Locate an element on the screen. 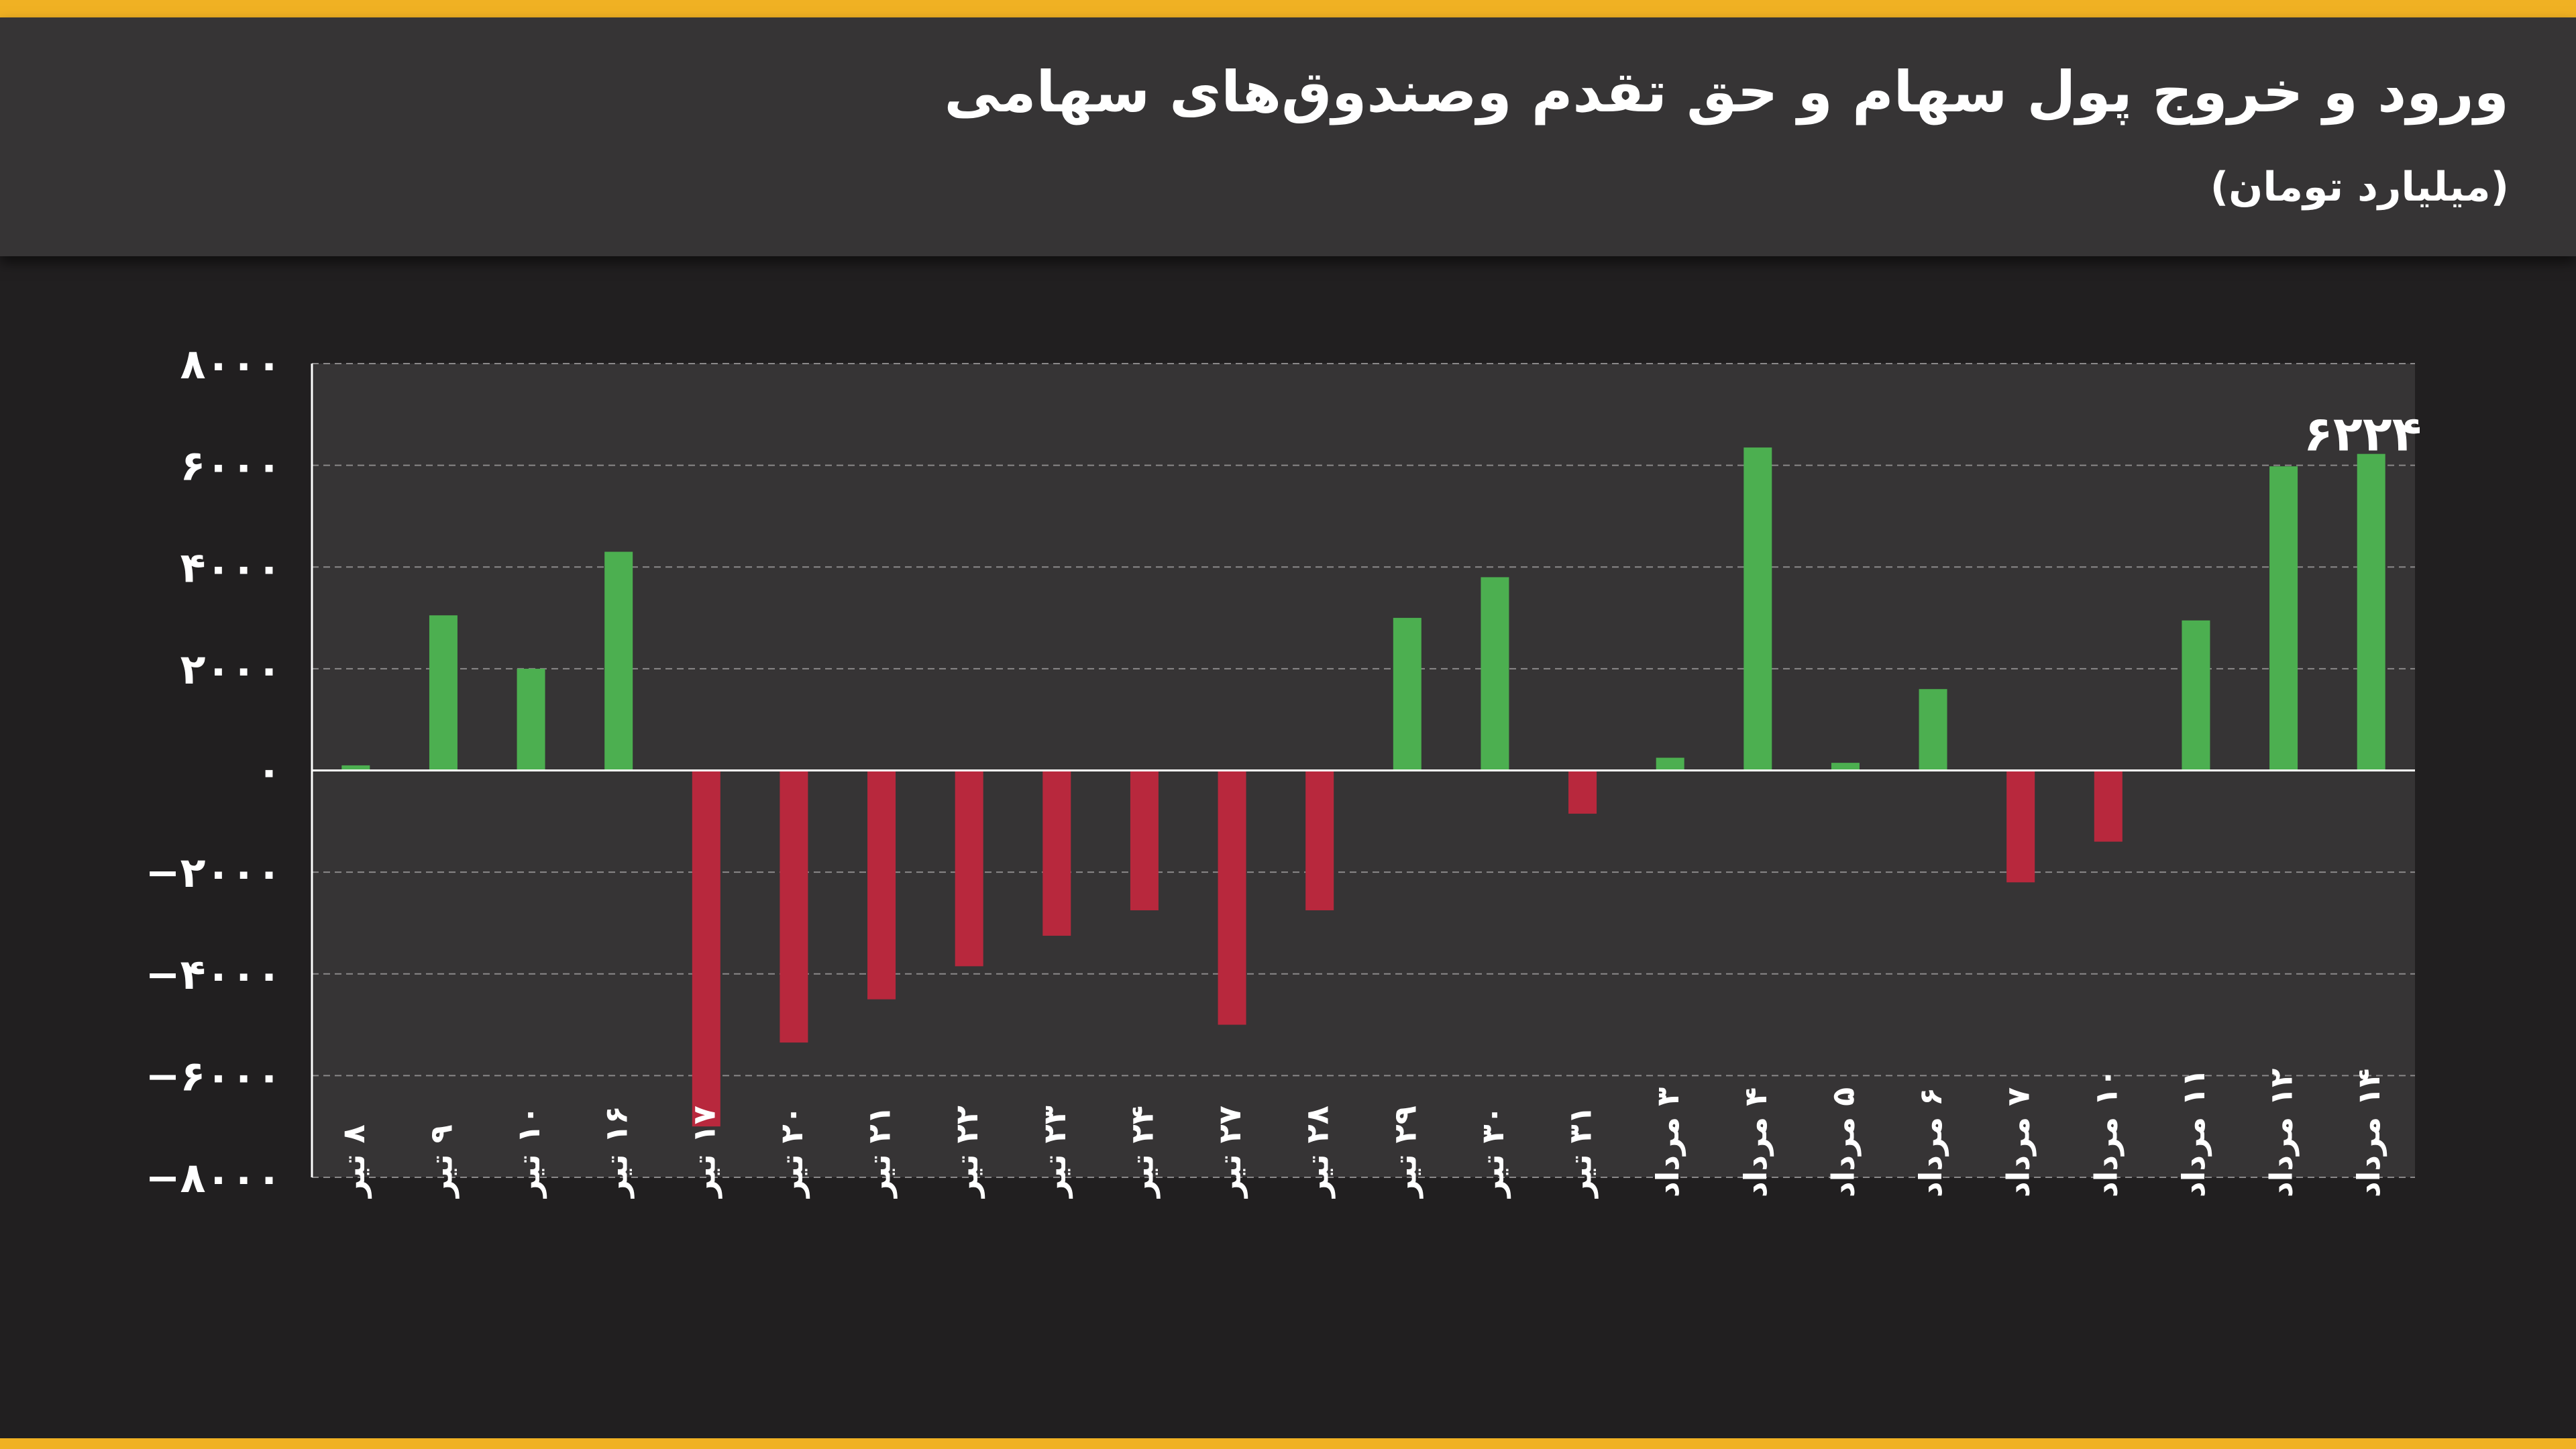  x-tick-label: ۲۷ تیر is located at coordinates (1230, 1152).